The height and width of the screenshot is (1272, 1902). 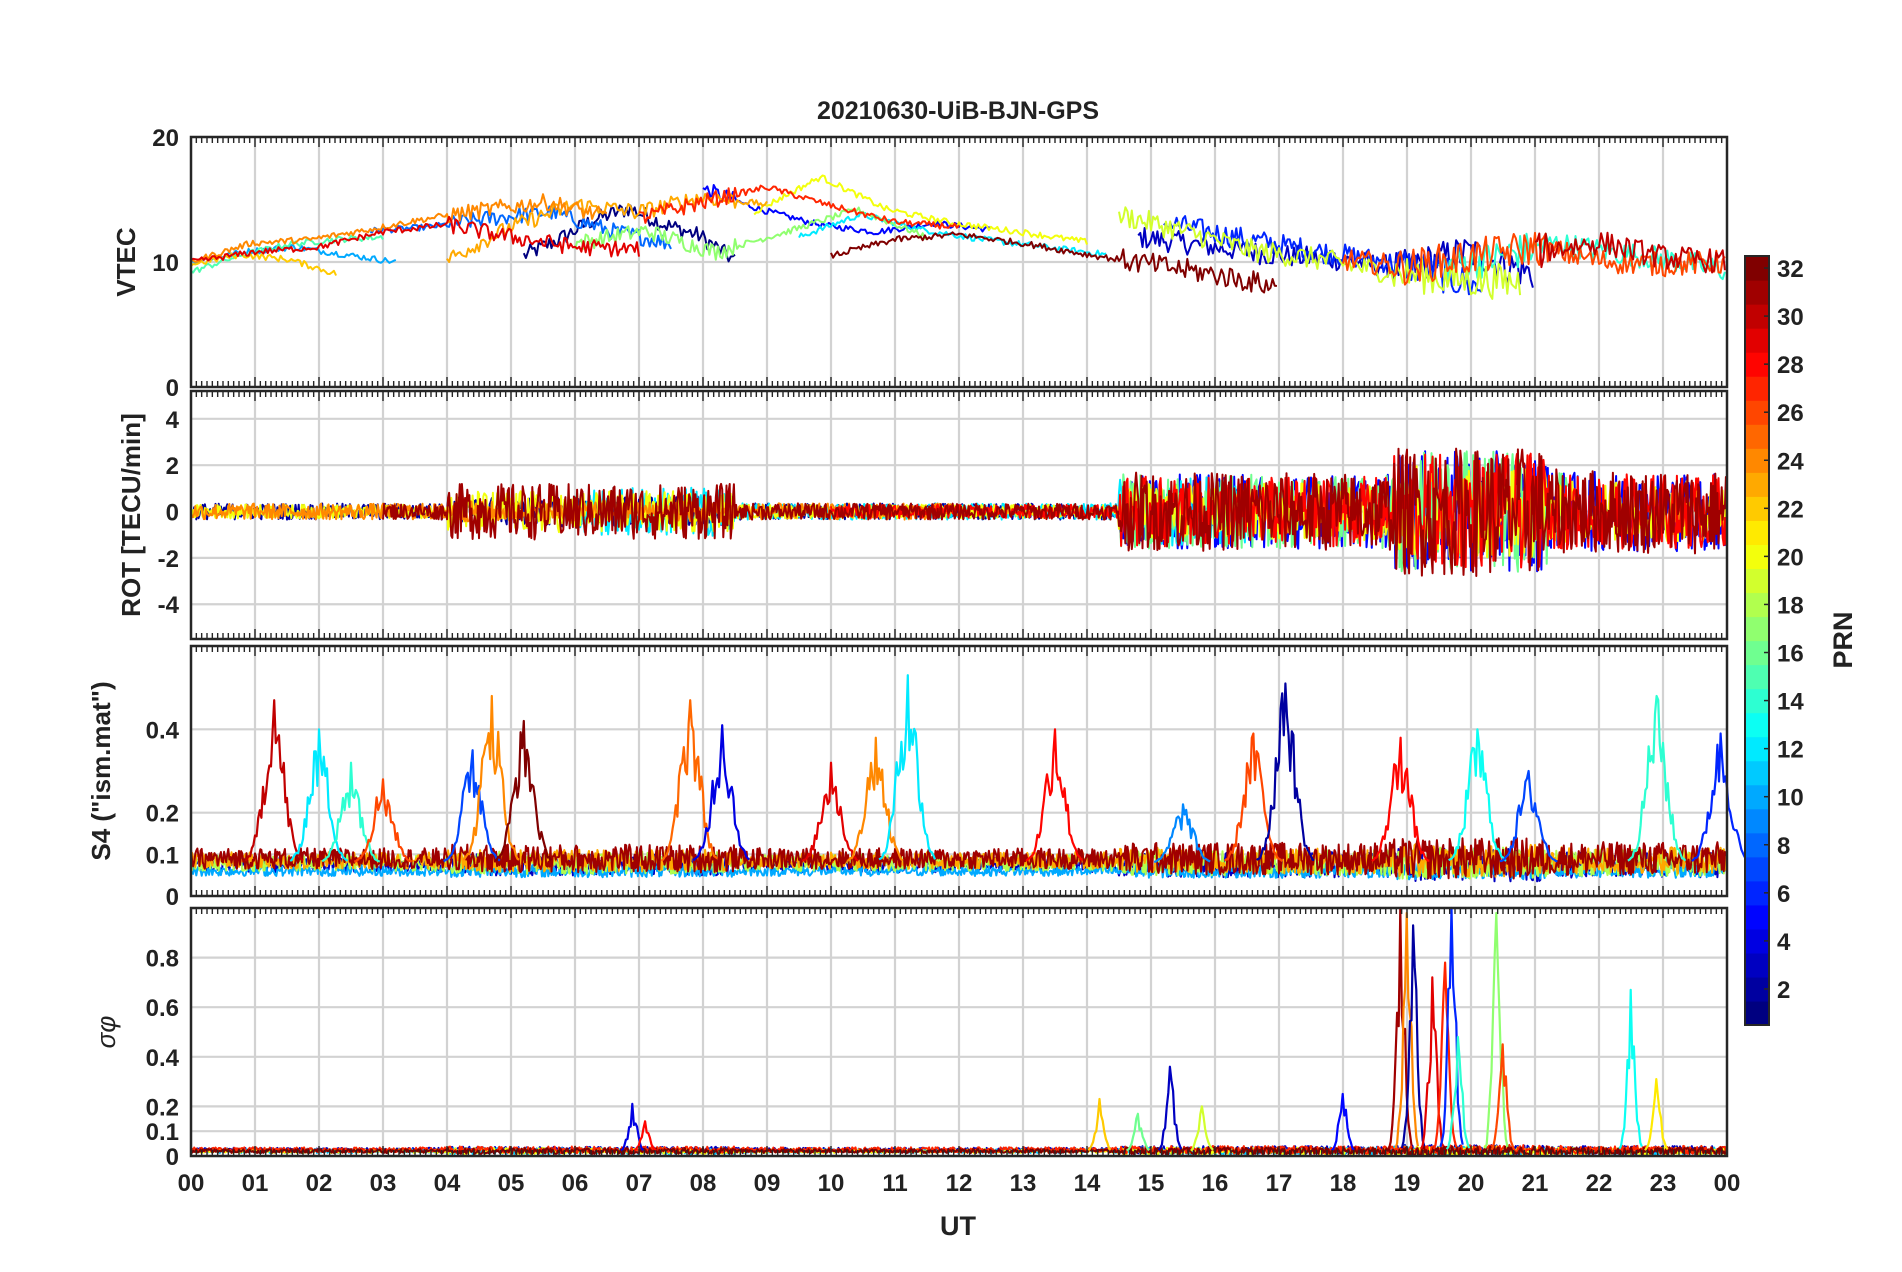 I want to click on colorbar-tick-label: 10, so click(x=1790, y=798).